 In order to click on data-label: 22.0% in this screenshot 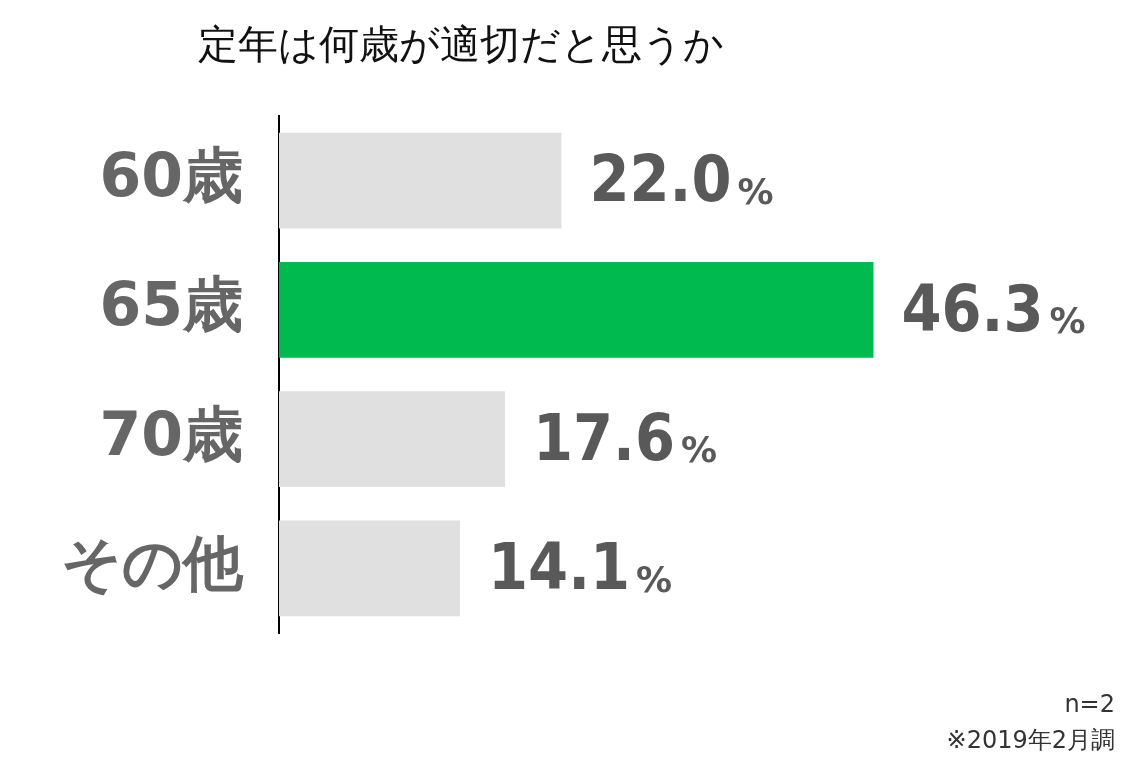, I will do `click(681, 179)`.